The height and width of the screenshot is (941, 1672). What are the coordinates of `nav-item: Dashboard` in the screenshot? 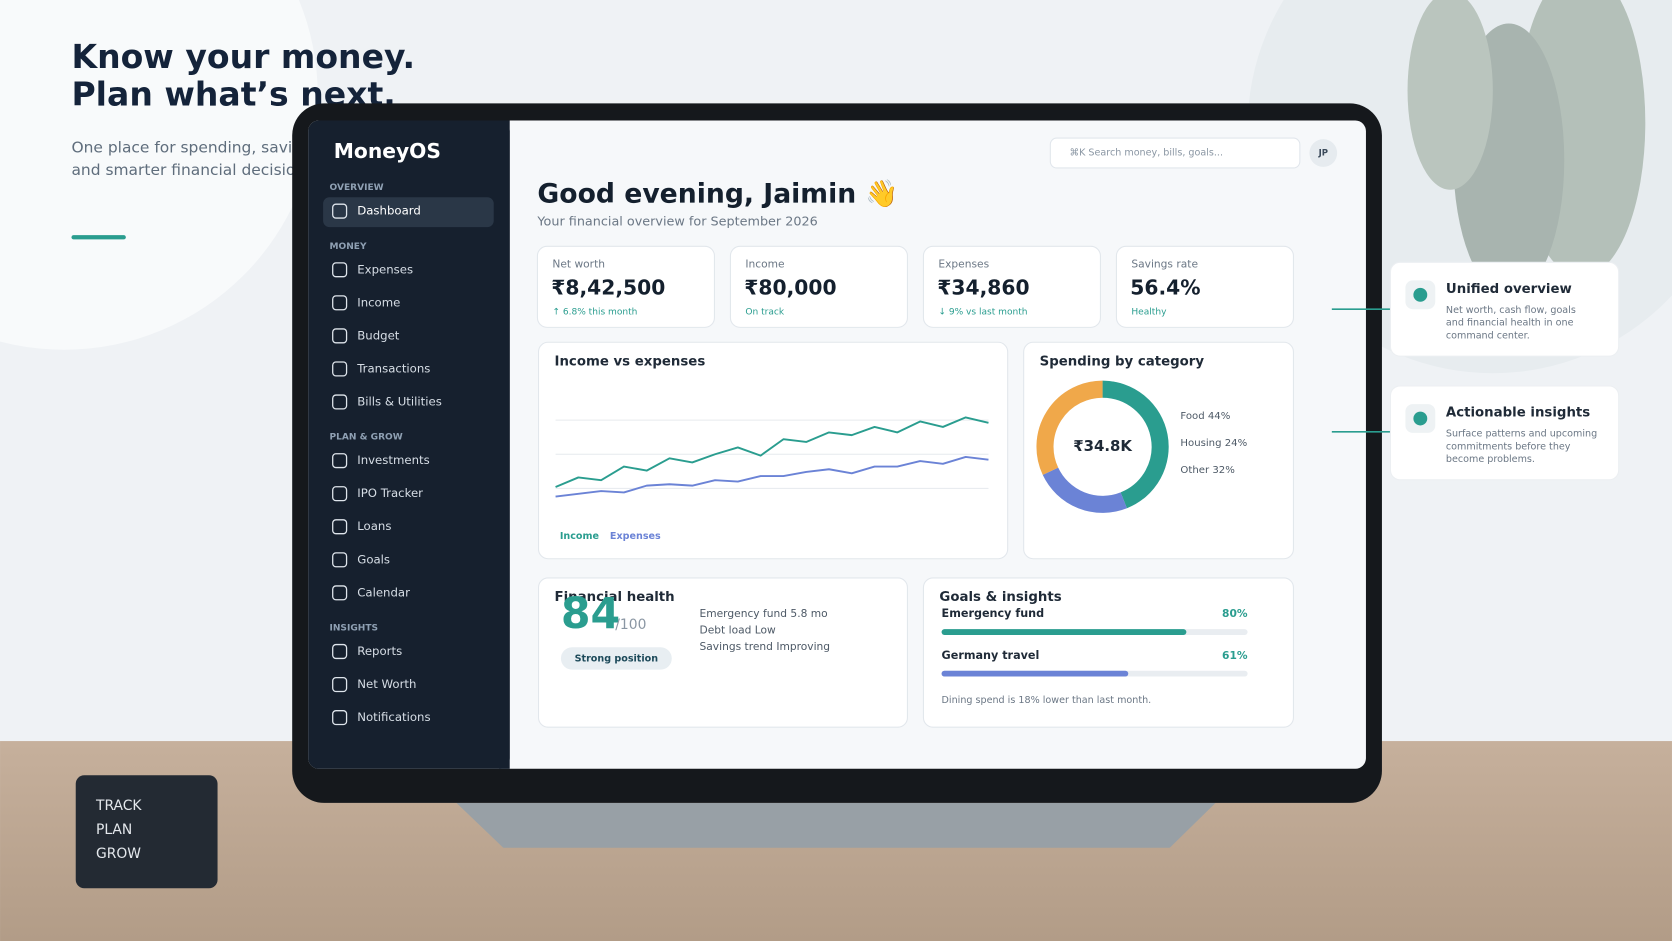 It's located at (389, 211).